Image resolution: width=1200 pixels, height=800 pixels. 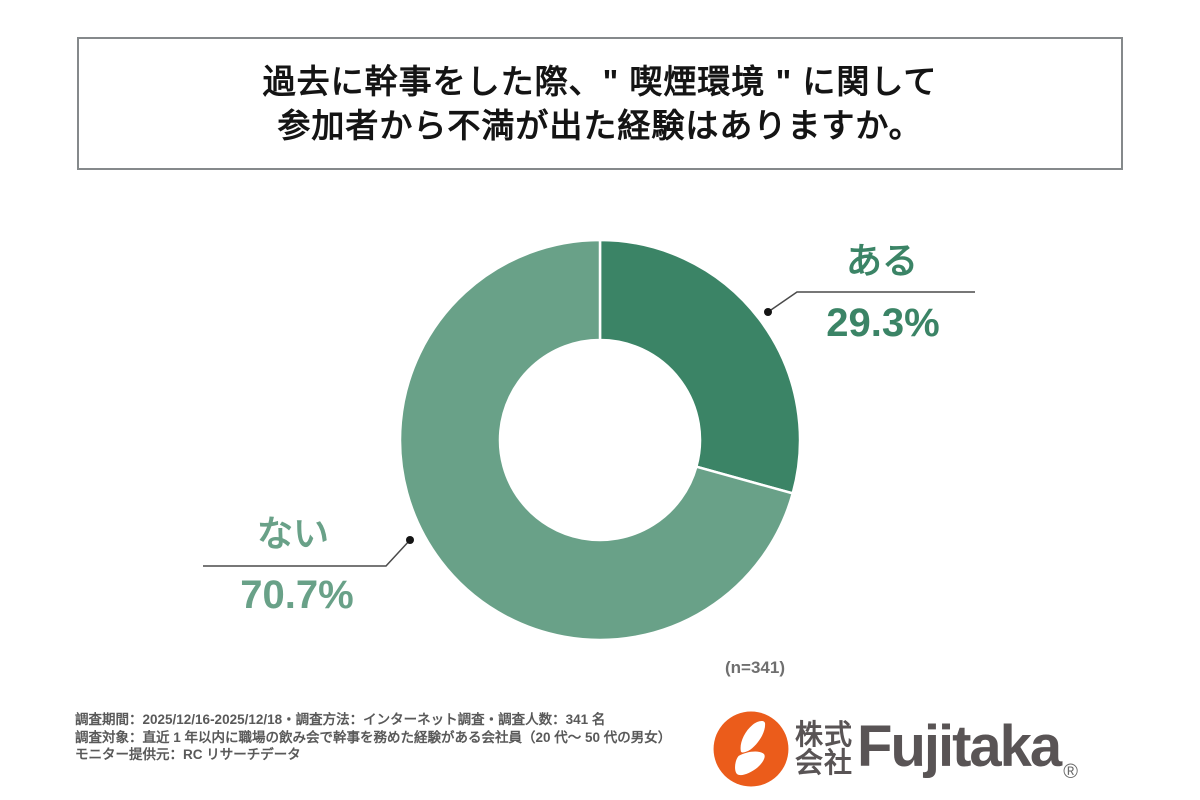 What do you see at coordinates (755, 667) in the screenshot?
I see `sample-size-label: (n=341)` at bounding box center [755, 667].